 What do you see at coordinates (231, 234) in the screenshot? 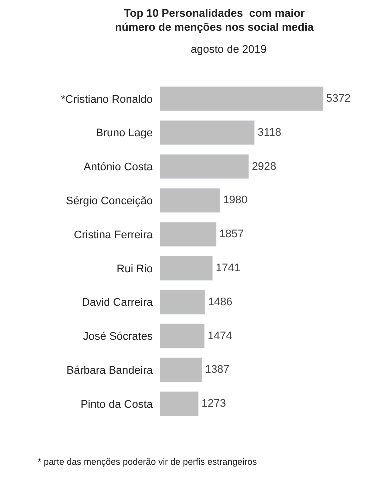
I see `data-label: 1857` at bounding box center [231, 234].